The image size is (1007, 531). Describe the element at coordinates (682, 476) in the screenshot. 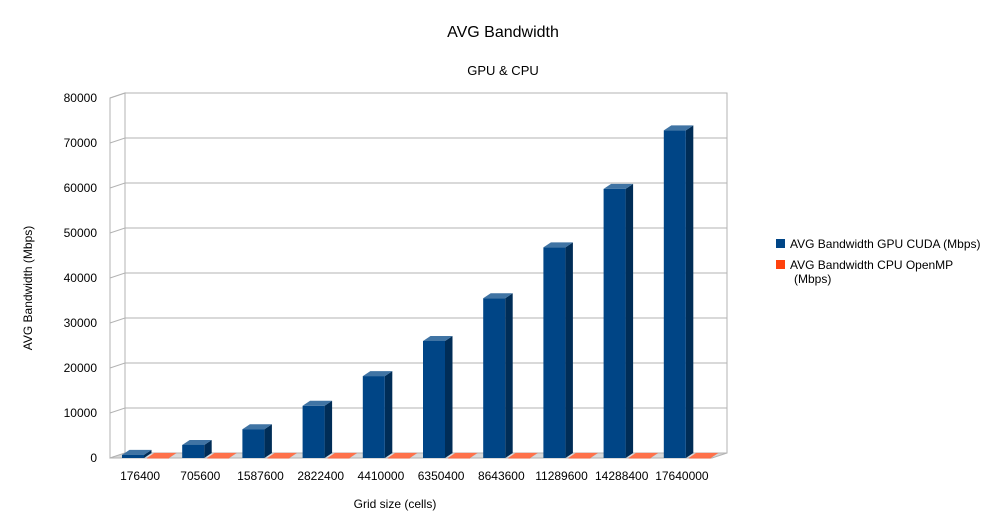

I see `x-tick-label: 17640000` at that location.